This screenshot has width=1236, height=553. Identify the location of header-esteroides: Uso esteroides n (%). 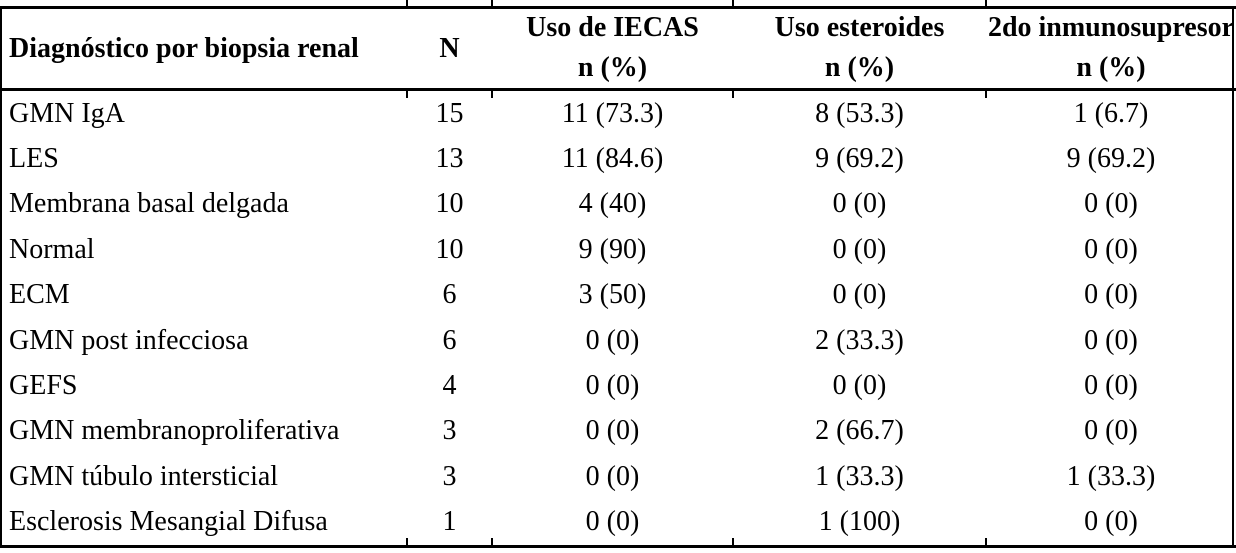
(859, 48).